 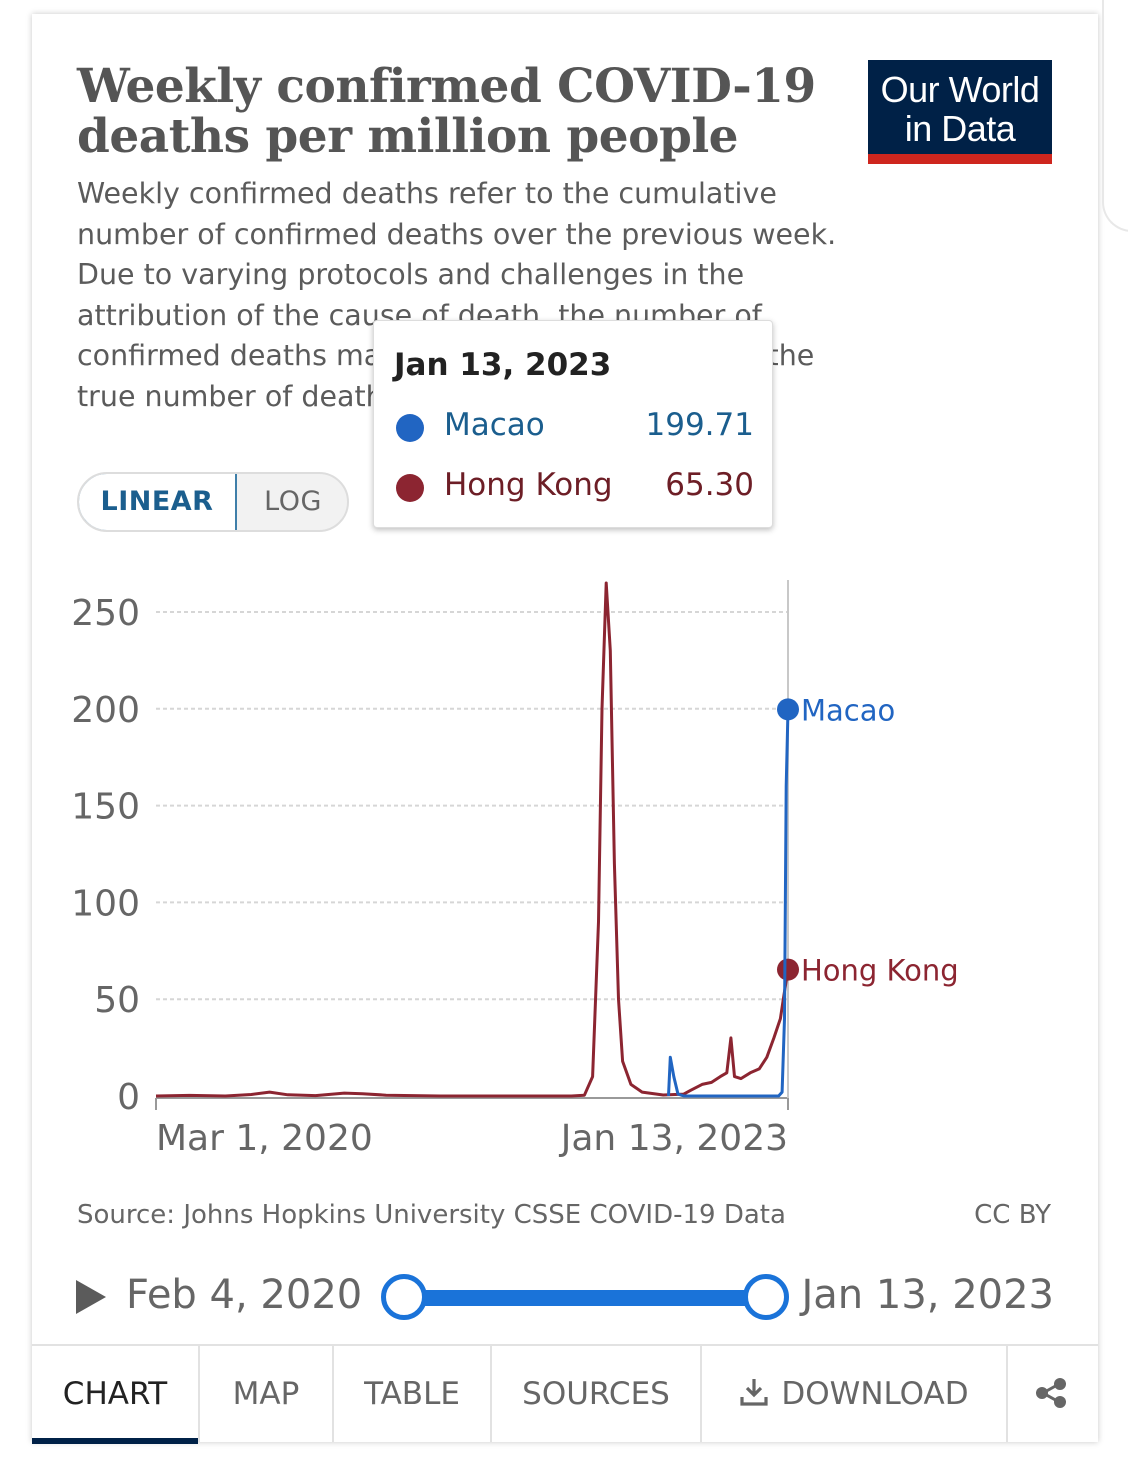 What do you see at coordinates (472, 806) in the screenshot?
I see `gridlines` at bounding box center [472, 806].